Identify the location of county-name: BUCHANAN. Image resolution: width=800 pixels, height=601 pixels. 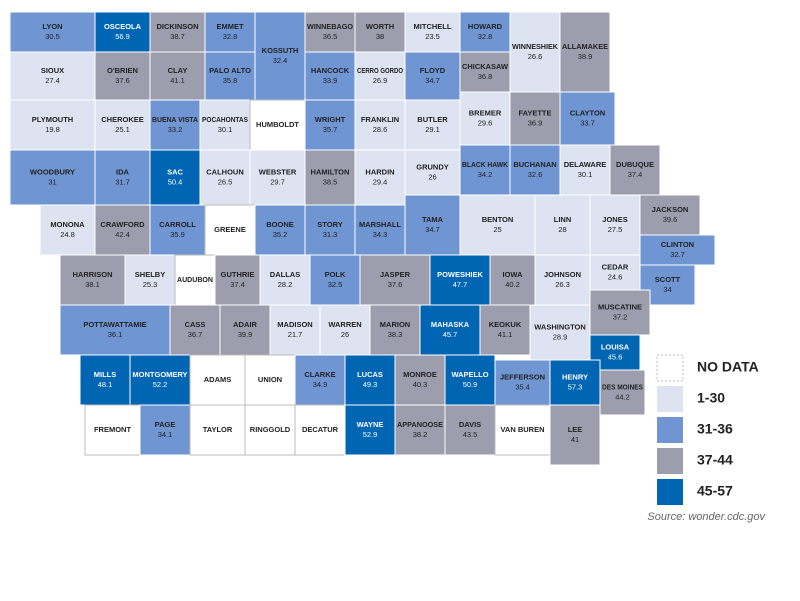
(534, 164).